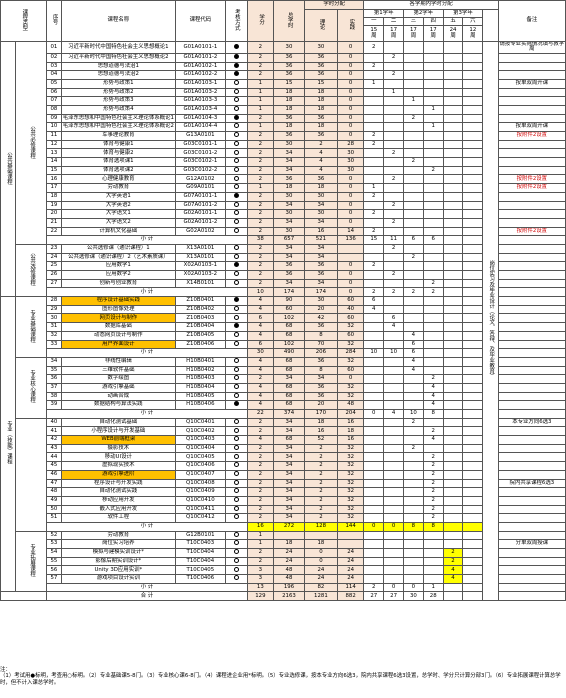 This screenshot has width=566, height=698. Describe the element at coordinates (350, 196) in the screenshot. I see `practice-hours: 0` at that location.